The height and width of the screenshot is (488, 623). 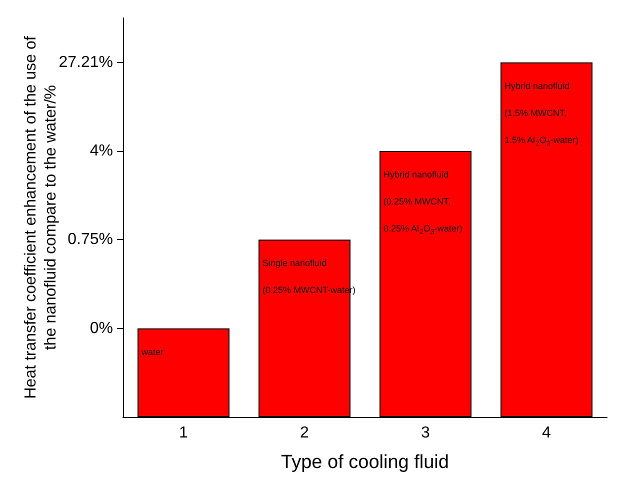 I want to click on text: 0%, so click(x=101, y=328).